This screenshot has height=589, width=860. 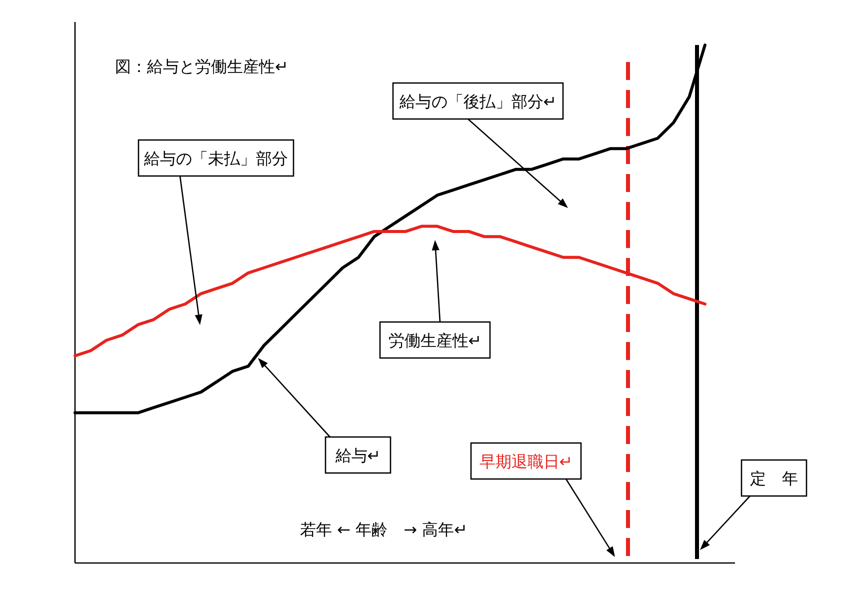 I want to click on label-box: 定 年, so click(x=774, y=478).